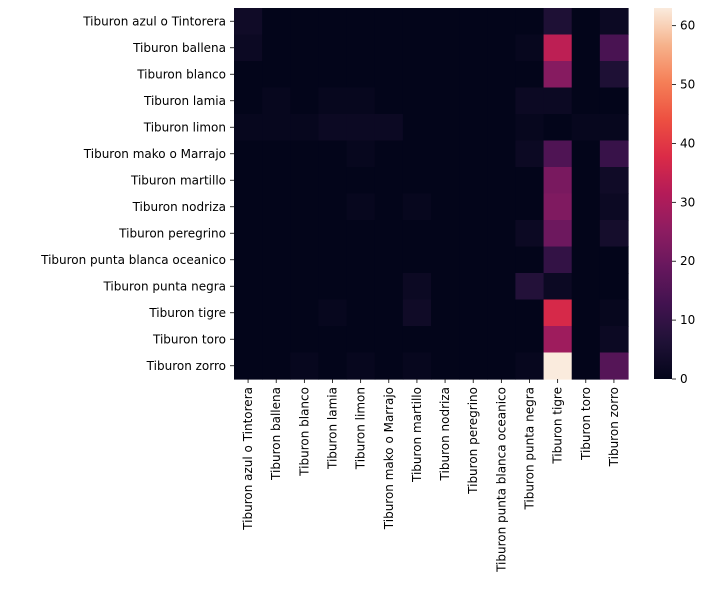 The image size is (711, 613). I want to click on column-label: Tiburon nodriza, so click(445, 434).